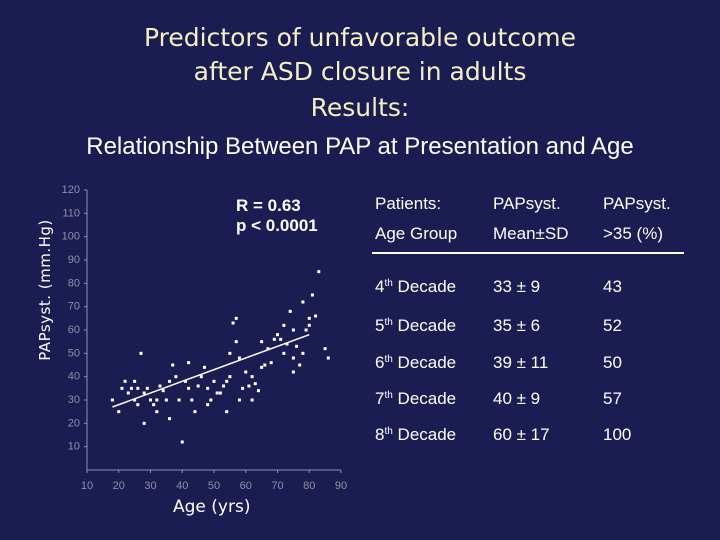 The width and height of the screenshot is (720, 540). What do you see at coordinates (211, 370) in the screenshot?
I see `regression-line` at bounding box center [211, 370].